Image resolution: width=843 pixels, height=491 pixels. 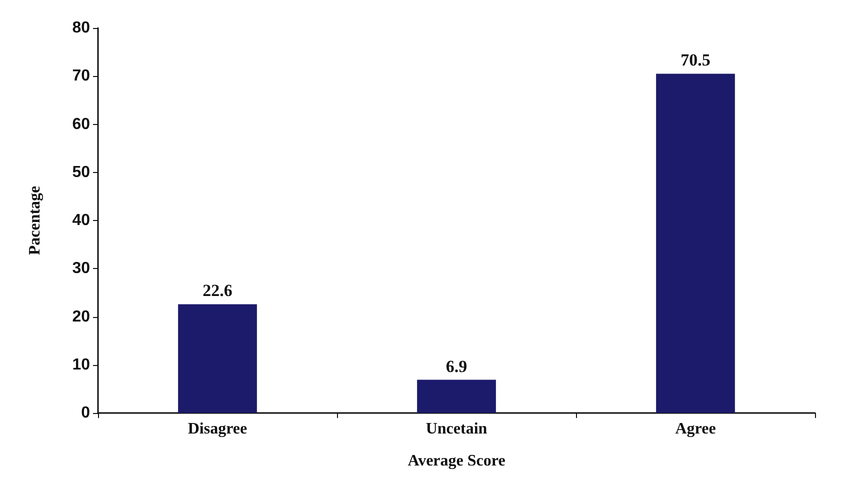 What do you see at coordinates (35, 221) in the screenshot?
I see `y-axis-title: Pacentage` at bounding box center [35, 221].